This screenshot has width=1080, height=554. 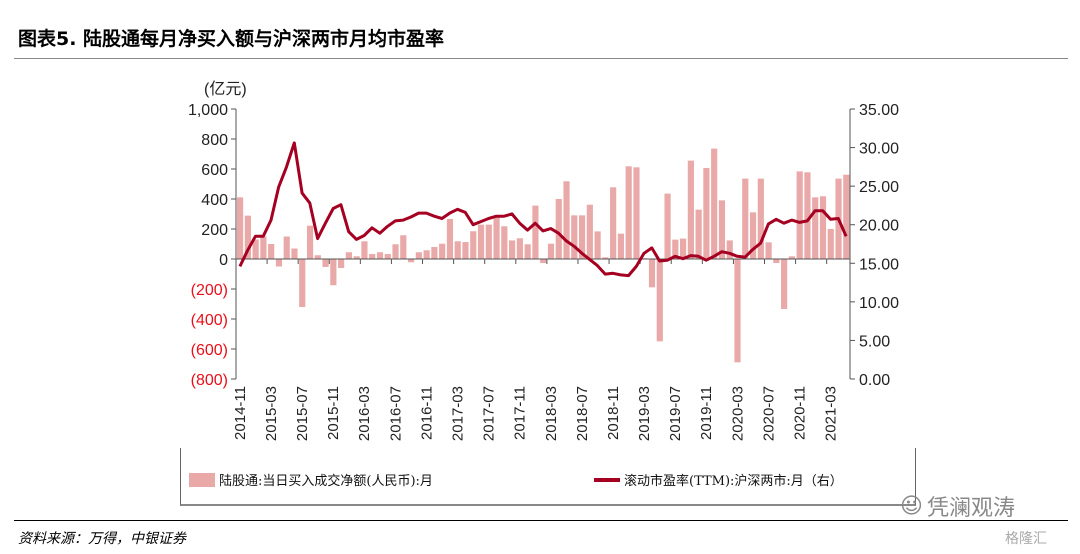 What do you see at coordinates (489, 413) in the screenshot?
I see `x-tick-label: 2017-07` at bounding box center [489, 413].